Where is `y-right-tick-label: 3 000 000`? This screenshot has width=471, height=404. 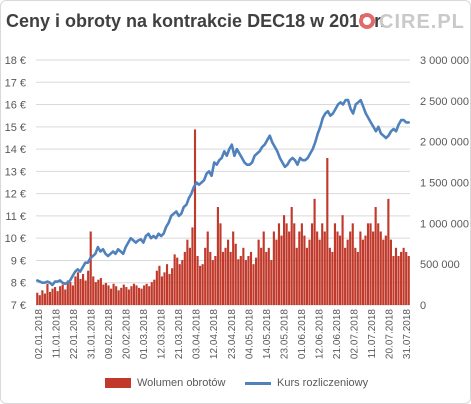 y-right-tick-label: 3 000 000 is located at coordinates (444, 61).